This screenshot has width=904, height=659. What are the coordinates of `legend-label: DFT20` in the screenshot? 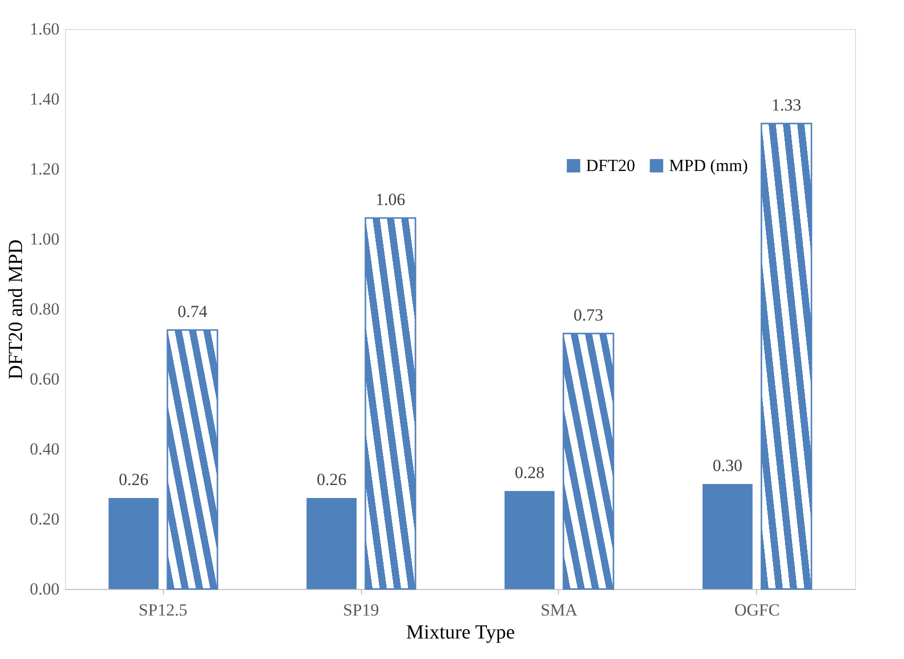 It's located at (611, 165).